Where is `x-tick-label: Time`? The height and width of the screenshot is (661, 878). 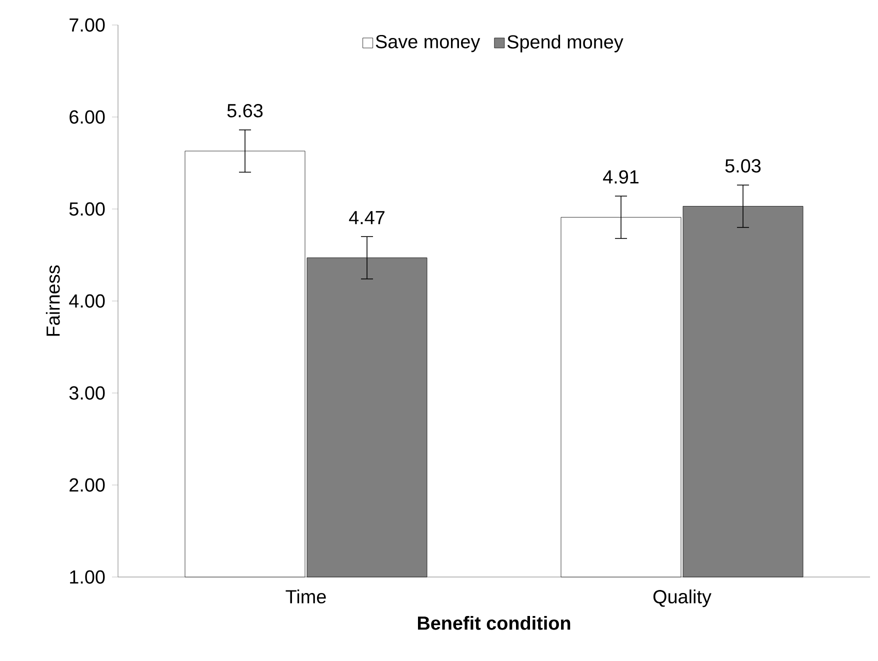
x-tick-label: Time is located at coordinates (306, 597).